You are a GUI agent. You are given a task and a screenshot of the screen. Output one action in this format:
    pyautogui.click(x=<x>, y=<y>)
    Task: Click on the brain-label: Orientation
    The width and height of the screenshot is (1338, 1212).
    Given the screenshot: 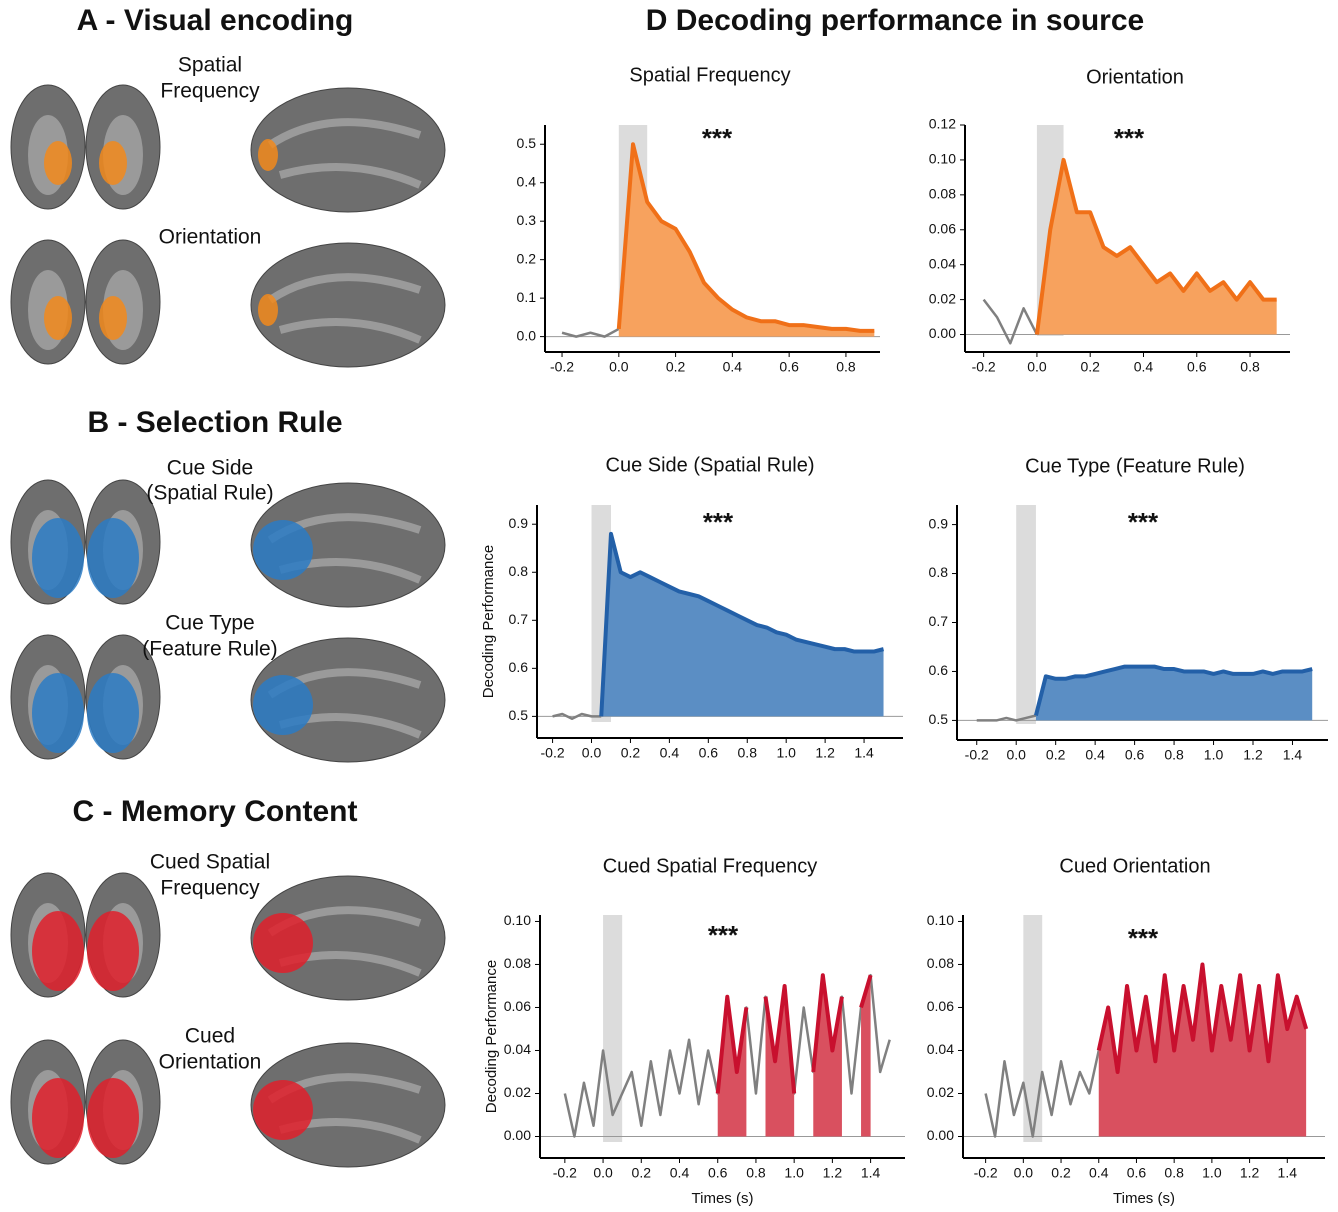 What is the action you would take?
    pyautogui.click(x=210, y=1062)
    